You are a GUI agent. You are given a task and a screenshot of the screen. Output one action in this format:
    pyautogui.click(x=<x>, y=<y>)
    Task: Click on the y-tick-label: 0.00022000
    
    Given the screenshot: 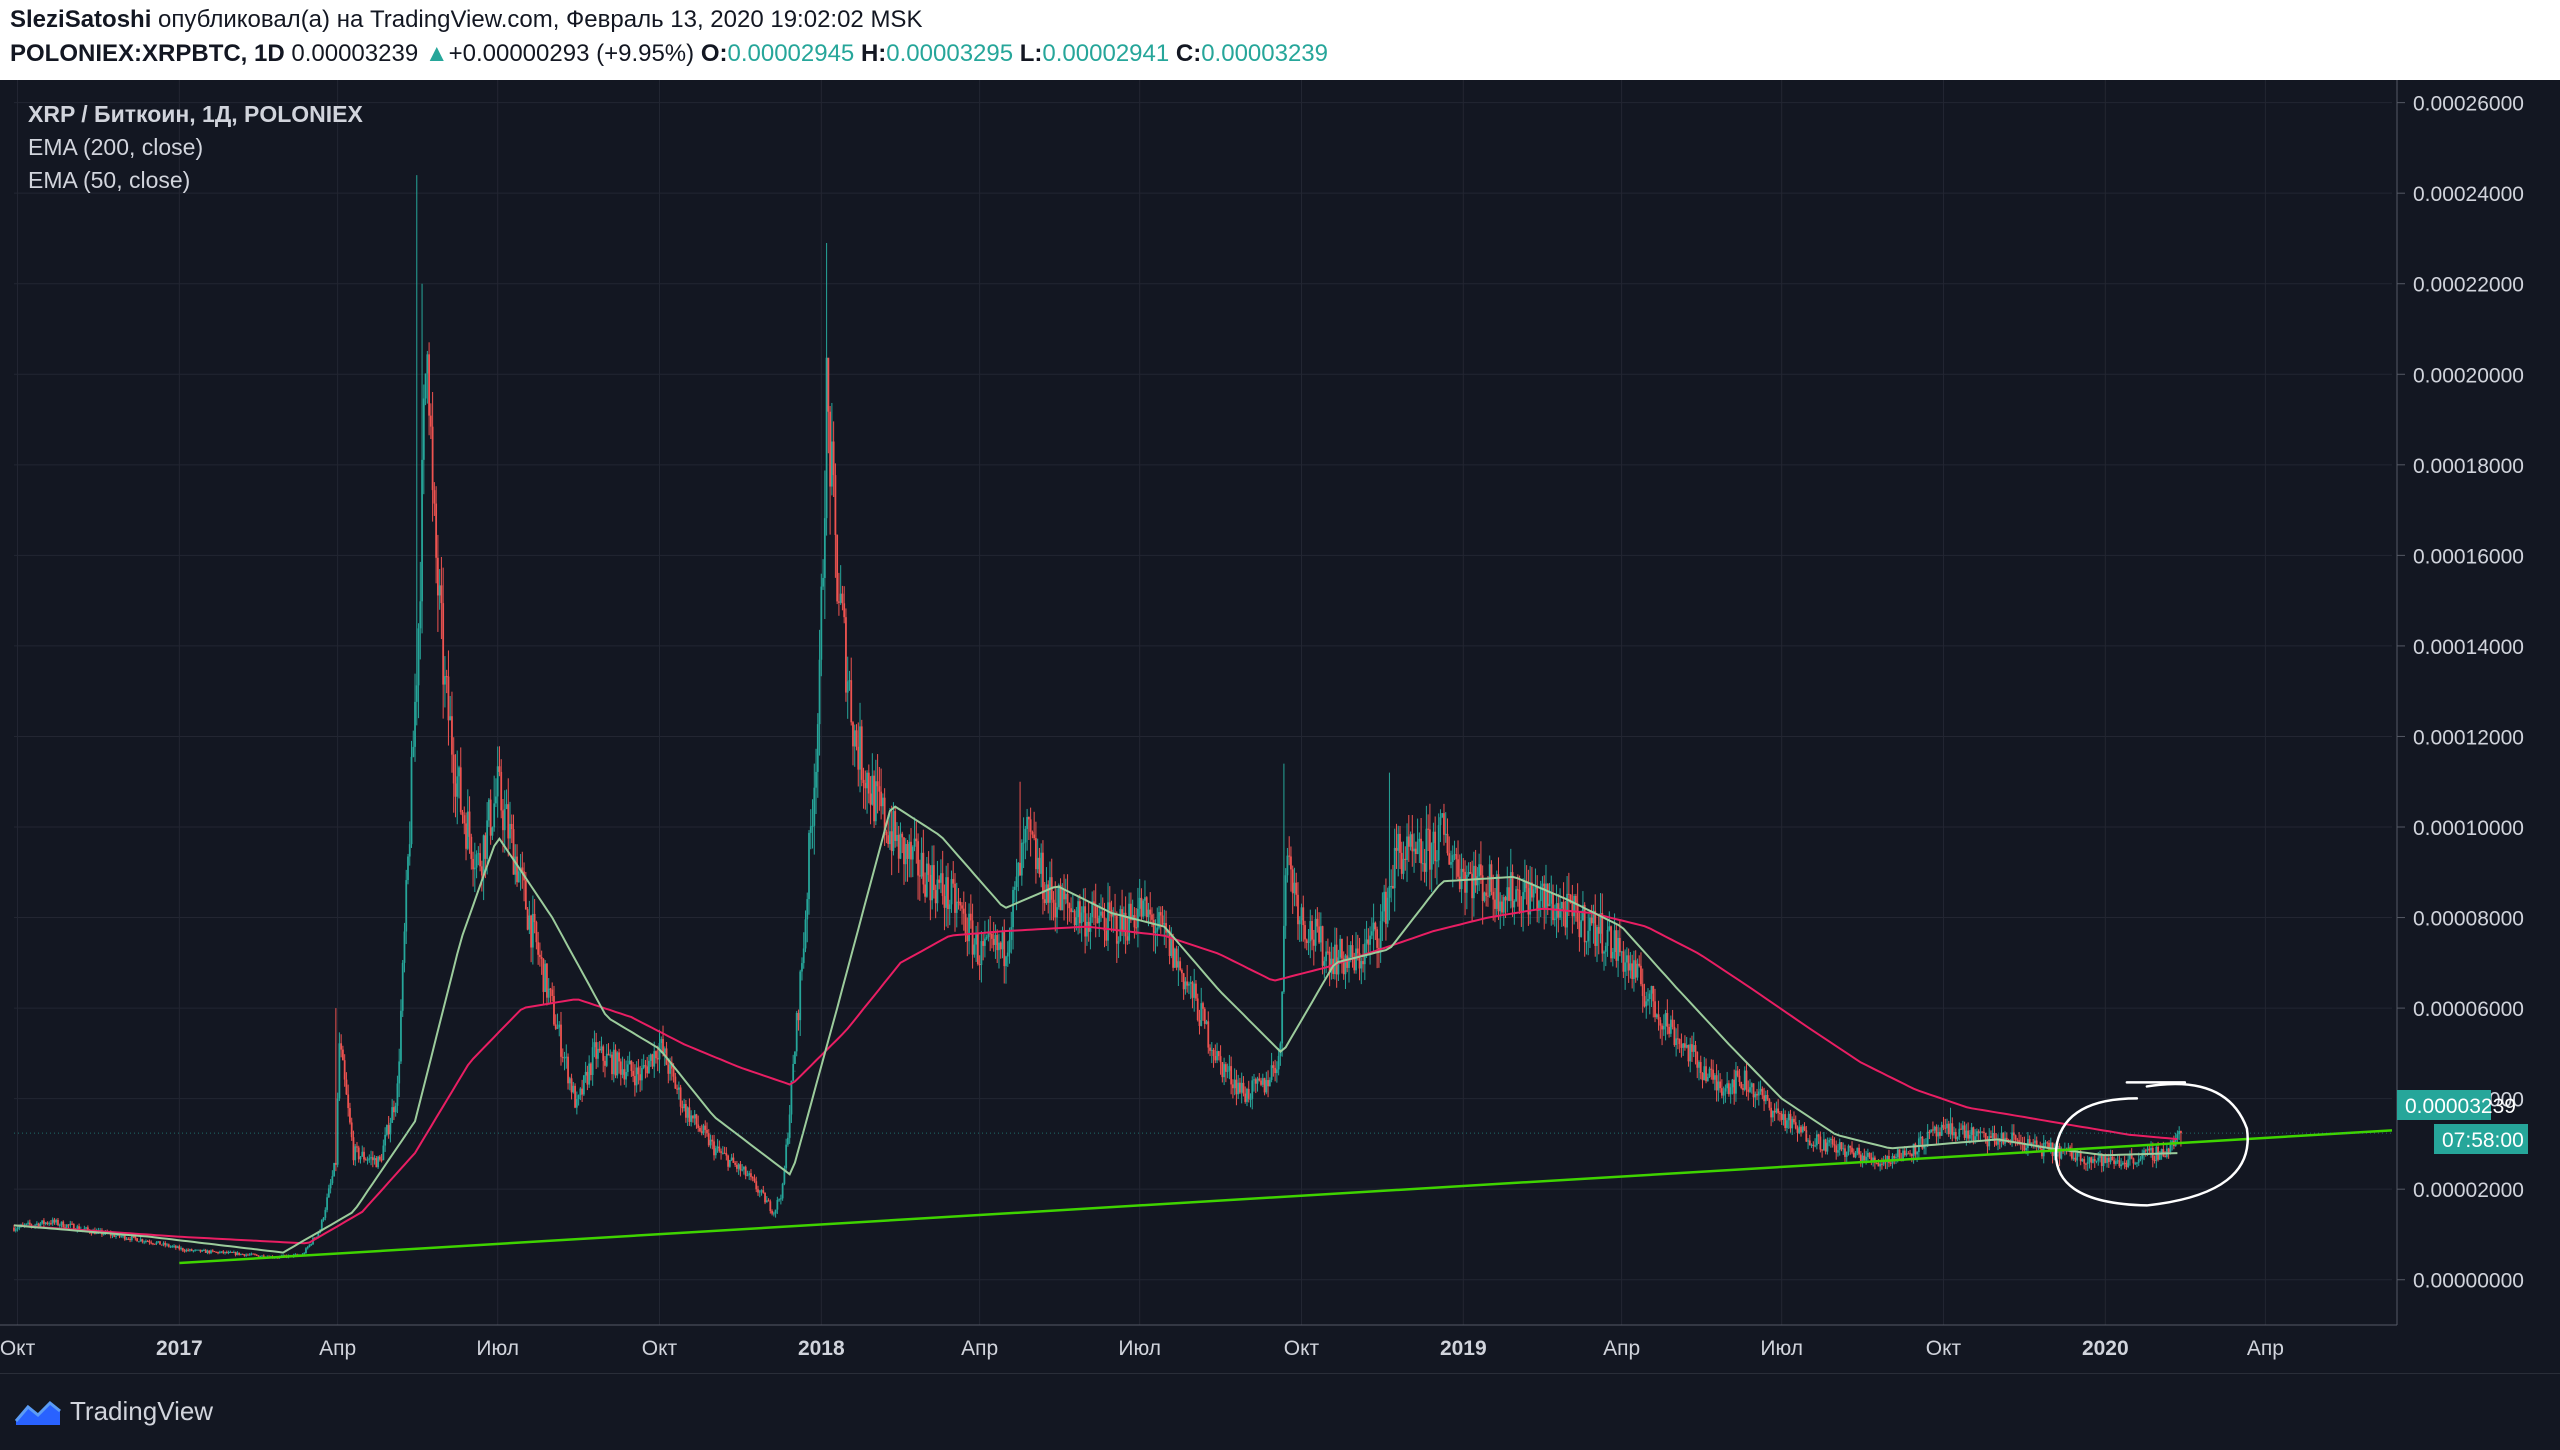 What is the action you would take?
    pyautogui.click(x=2468, y=285)
    